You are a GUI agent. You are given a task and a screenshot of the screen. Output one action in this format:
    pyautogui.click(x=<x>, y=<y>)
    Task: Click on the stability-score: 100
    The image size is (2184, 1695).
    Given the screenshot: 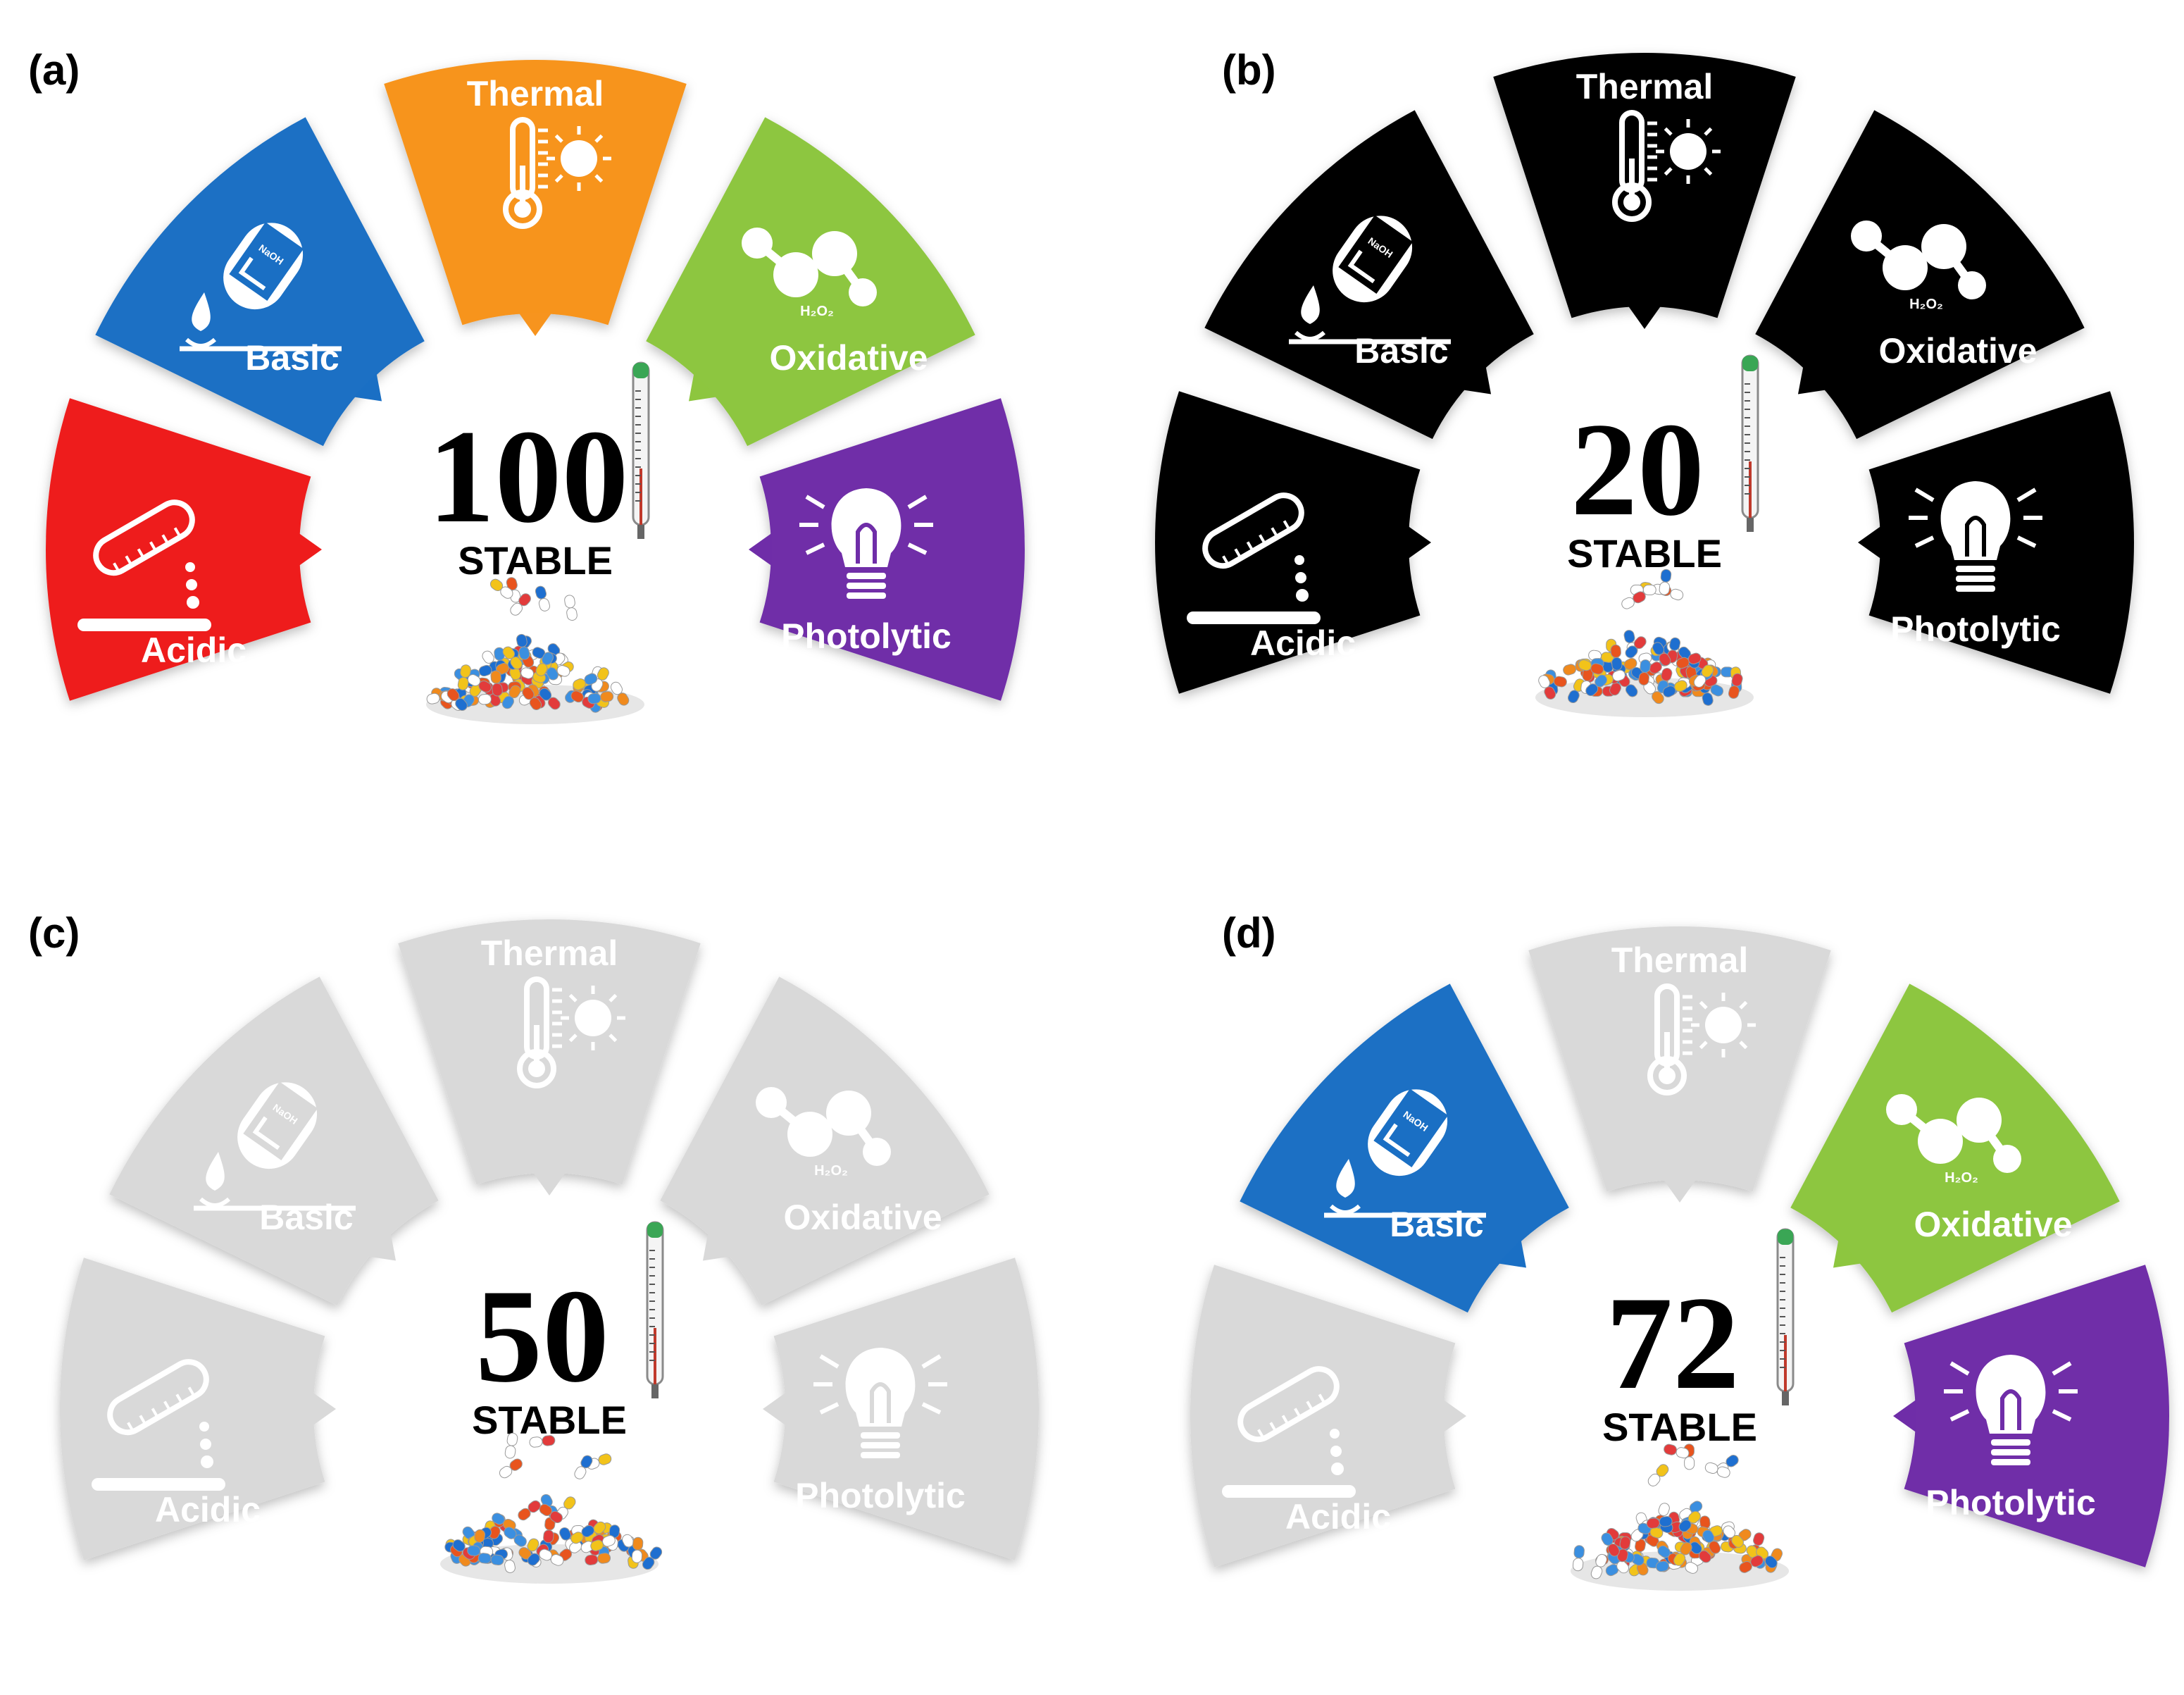 What is the action you would take?
    pyautogui.click(x=528, y=477)
    